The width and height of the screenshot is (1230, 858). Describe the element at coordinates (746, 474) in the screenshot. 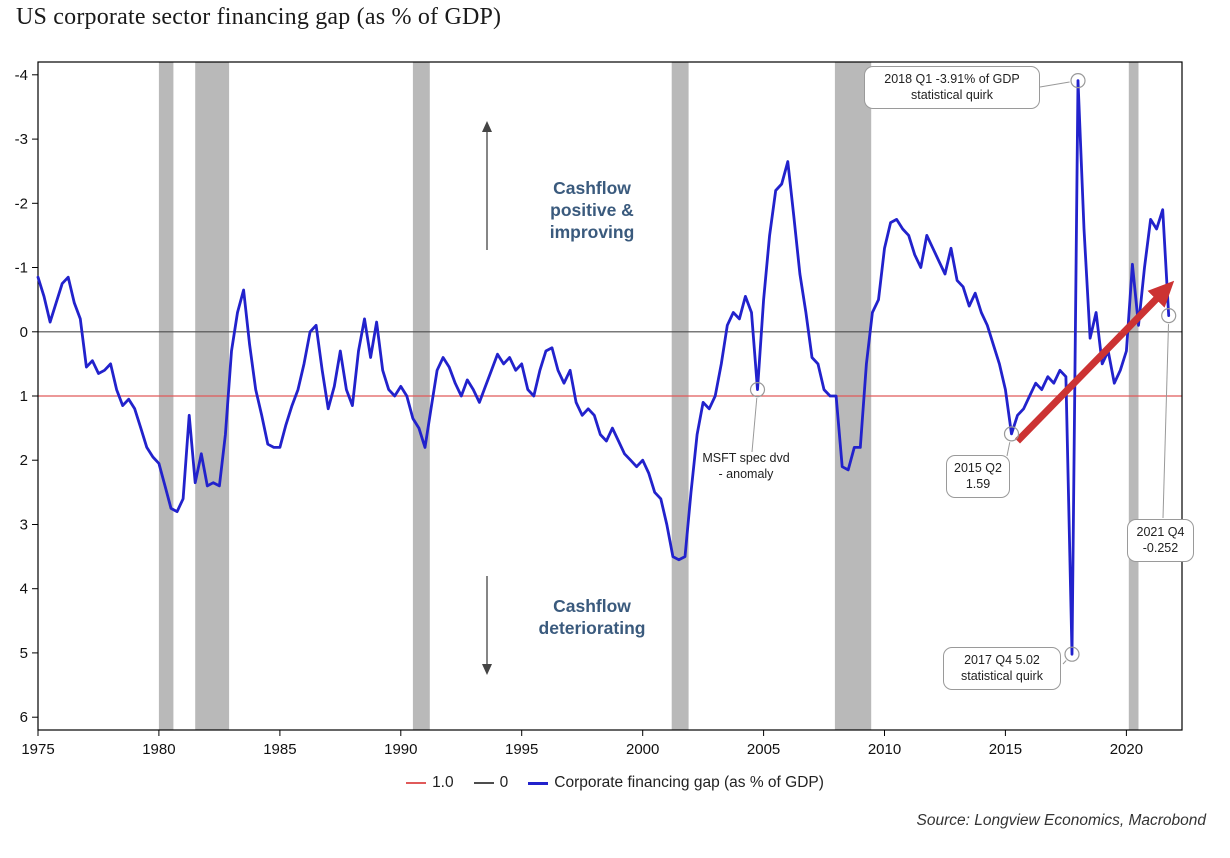

I see `annotation-line: - anomaly` at that location.